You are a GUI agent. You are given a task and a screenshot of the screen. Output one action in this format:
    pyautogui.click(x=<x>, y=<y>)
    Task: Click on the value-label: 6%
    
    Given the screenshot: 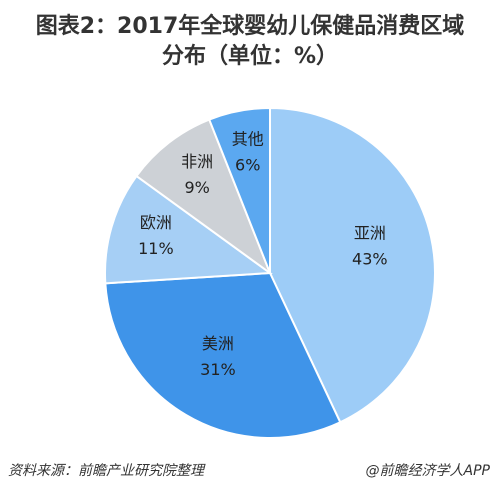 What is the action you would take?
    pyautogui.click(x=247, y=164)
    